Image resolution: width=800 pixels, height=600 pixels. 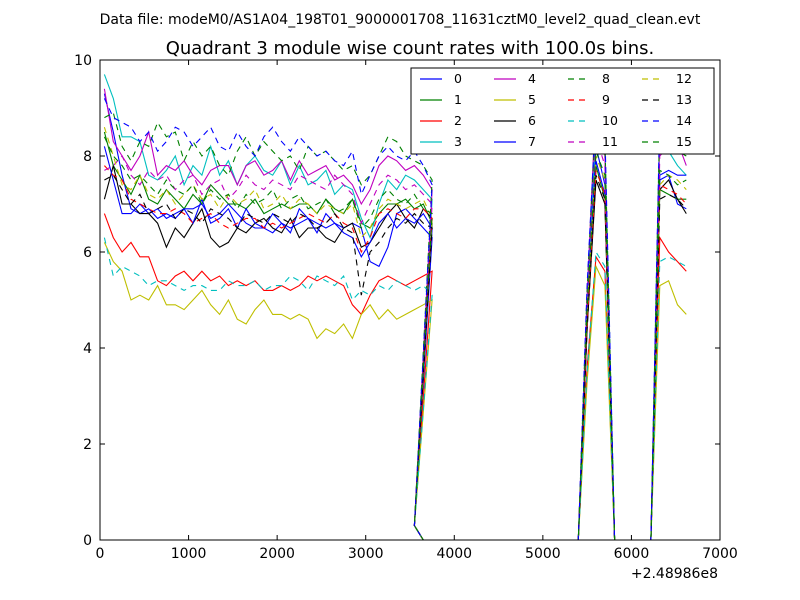 I want to click on y-tick-label: 0, so click(x=87, y=541).